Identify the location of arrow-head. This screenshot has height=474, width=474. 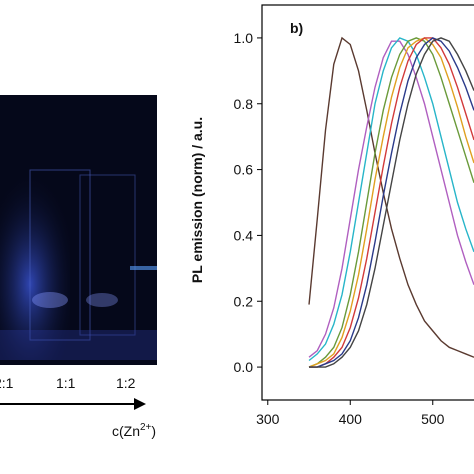
(140, 404).